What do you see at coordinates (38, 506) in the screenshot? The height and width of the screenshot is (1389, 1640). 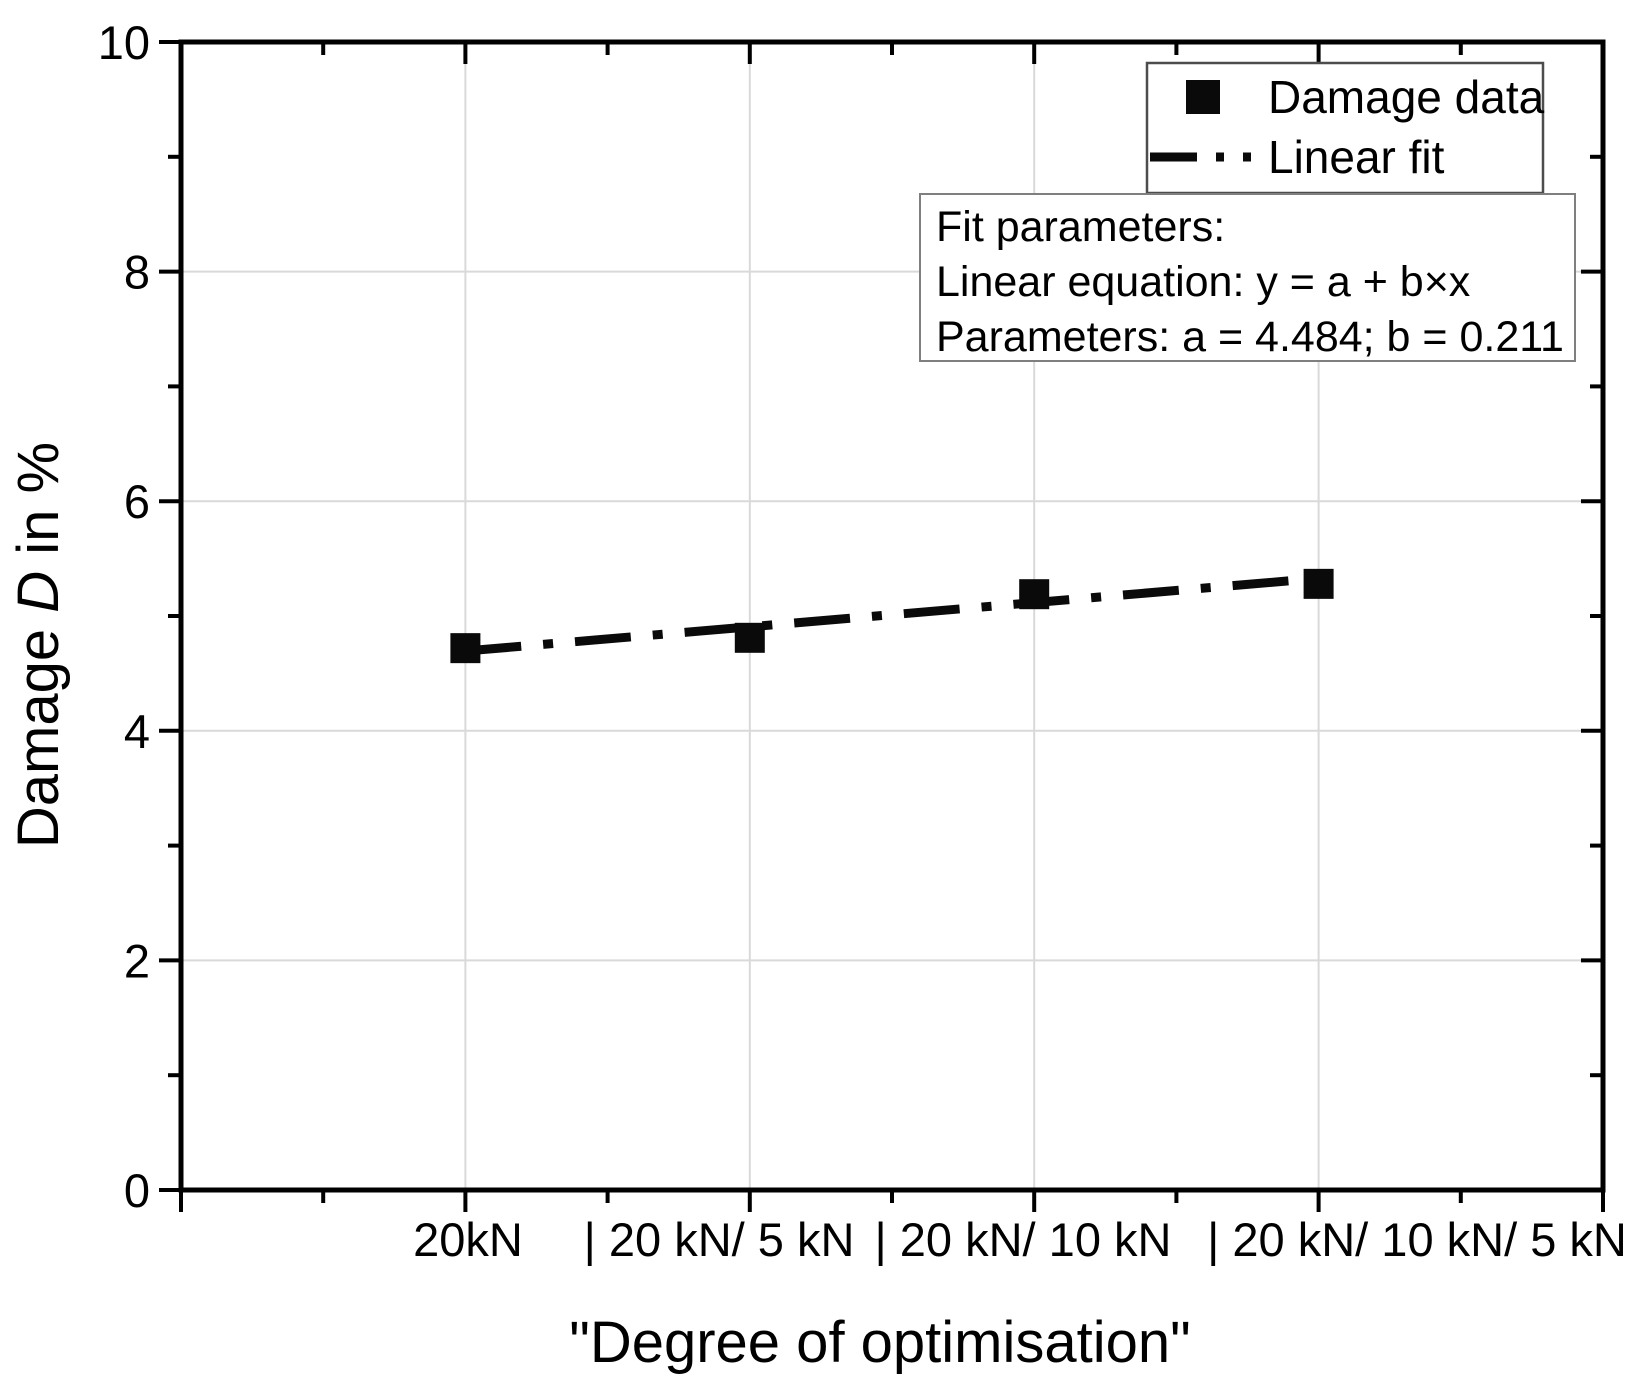 I see `y-axis-title-suffix: in %` at bounding box center [38, 506].